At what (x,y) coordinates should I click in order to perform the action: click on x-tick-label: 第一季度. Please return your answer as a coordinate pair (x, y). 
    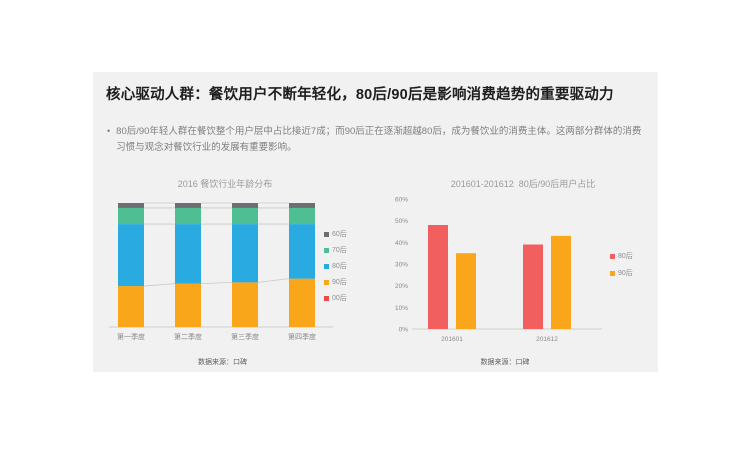
    Looking at the image, I should click on (131, 336).